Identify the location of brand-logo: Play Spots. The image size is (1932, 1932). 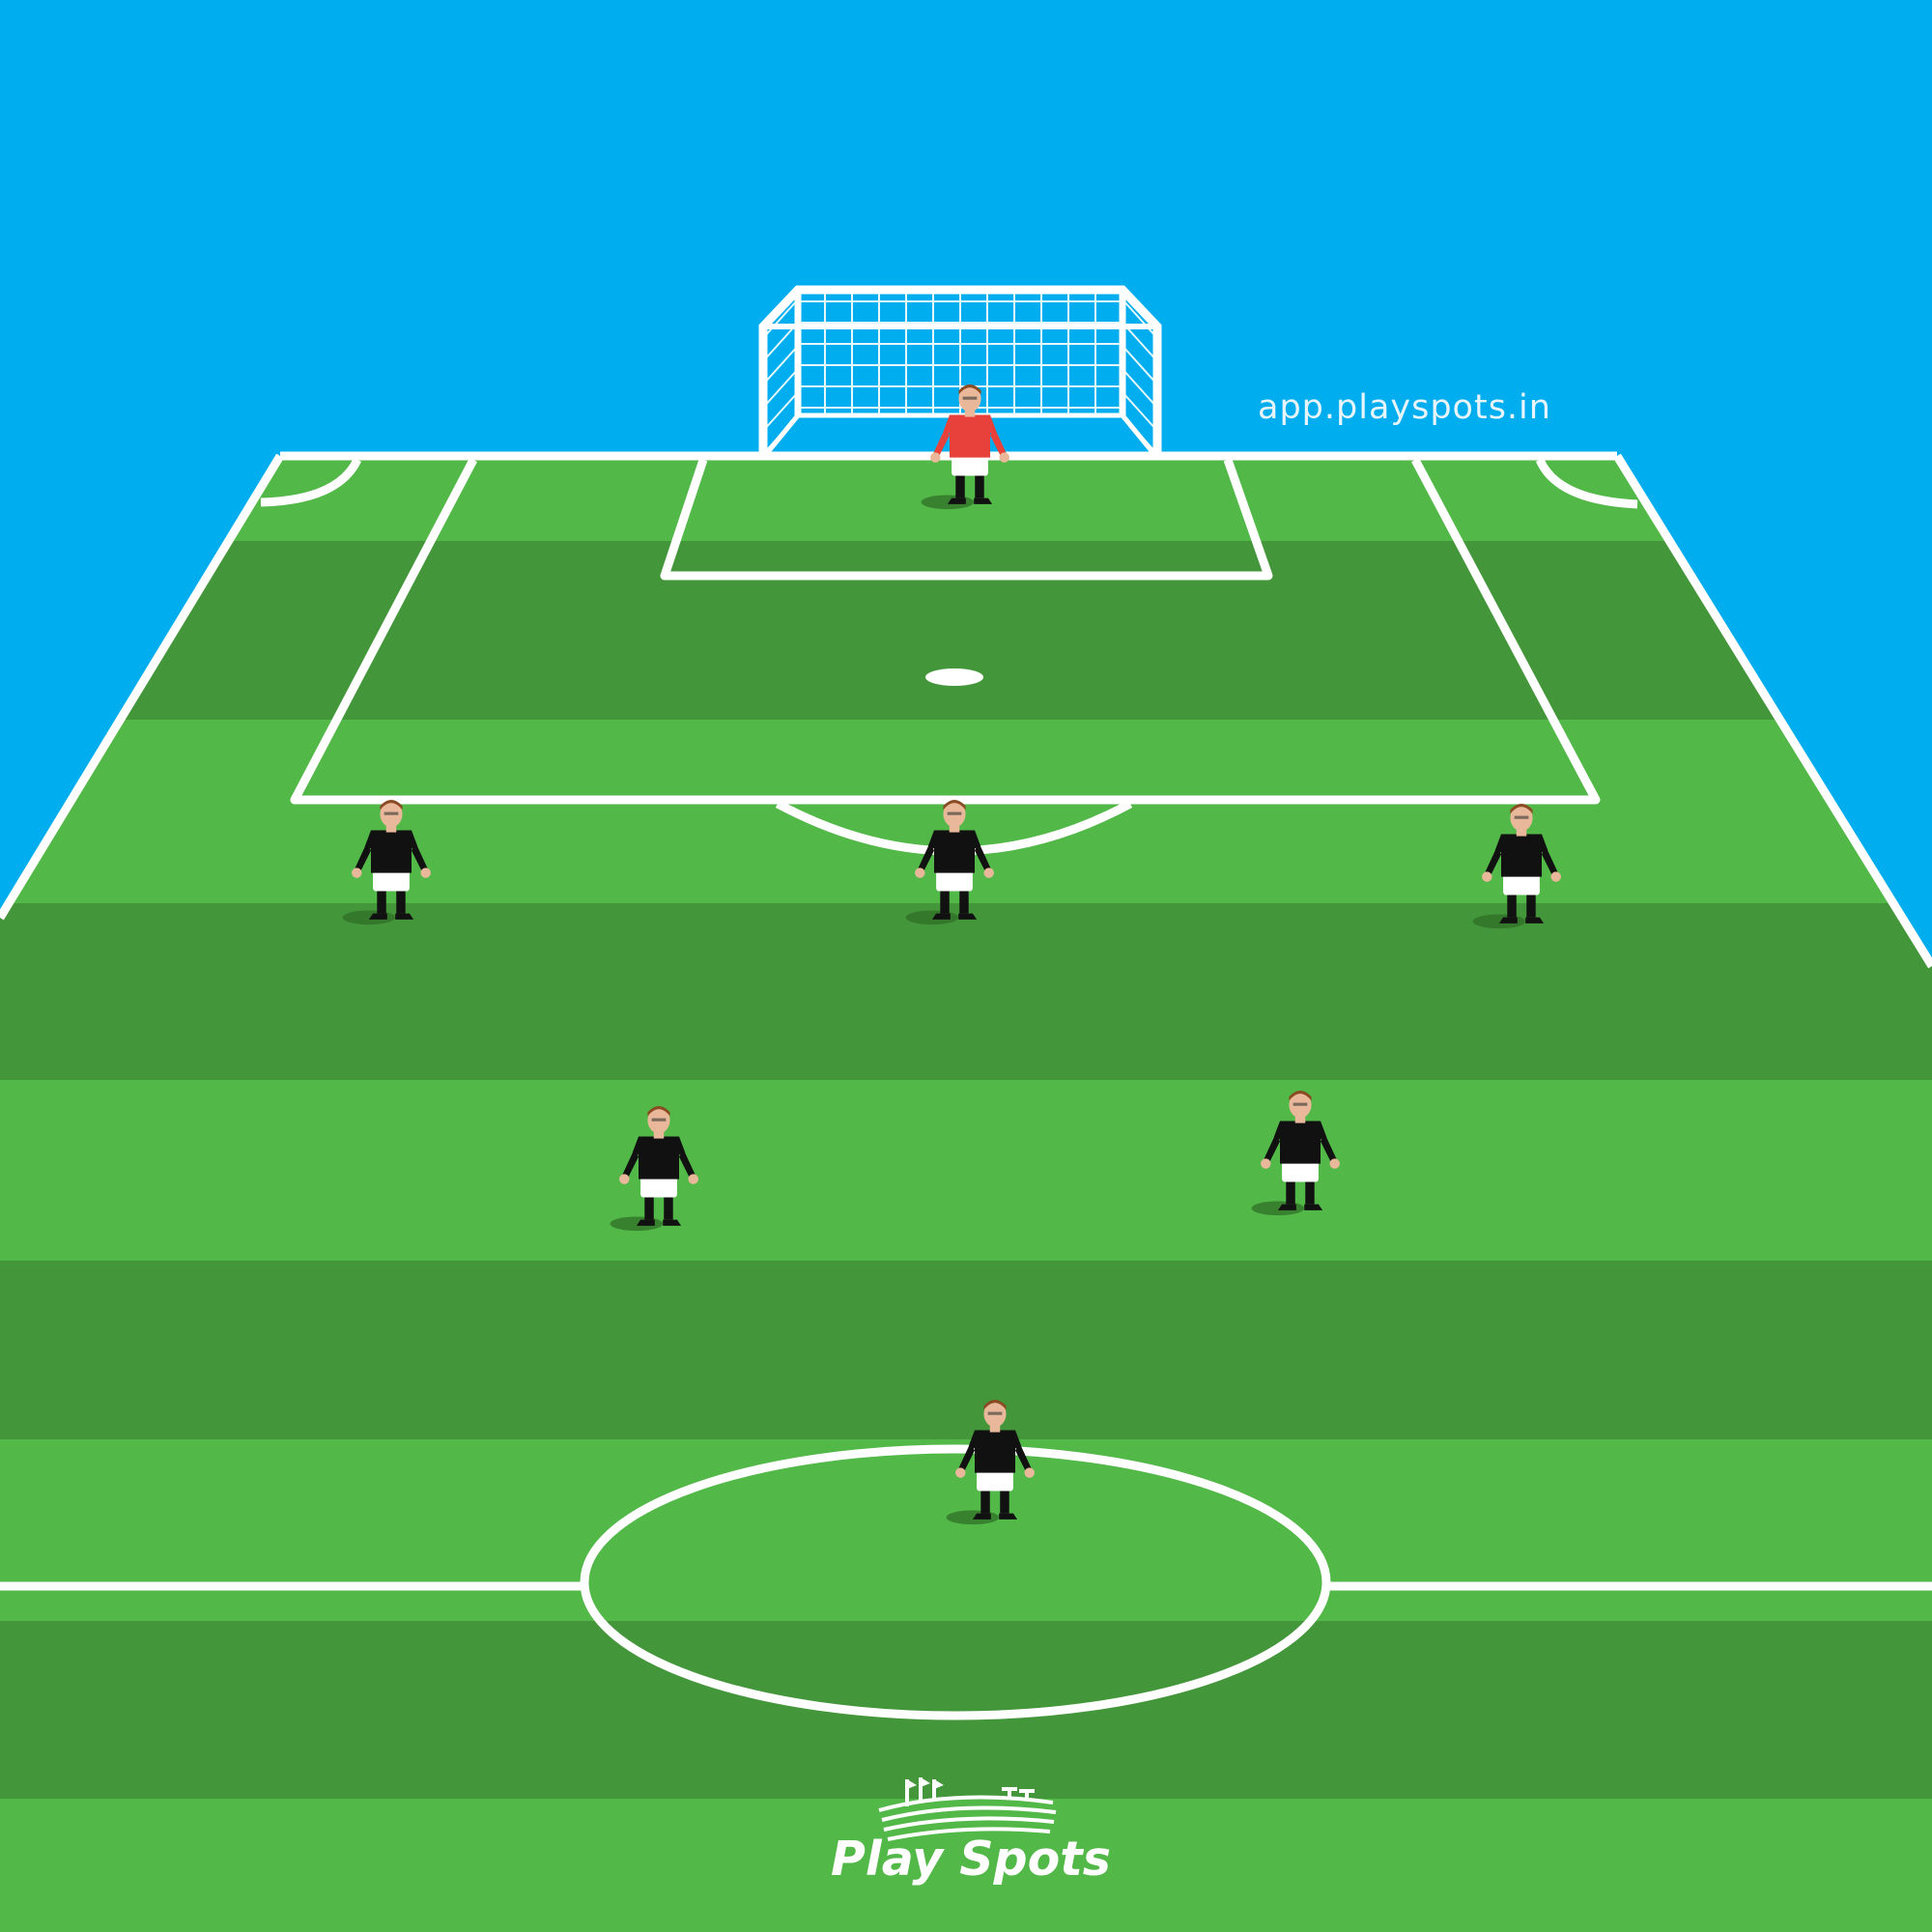
(966, 1828).